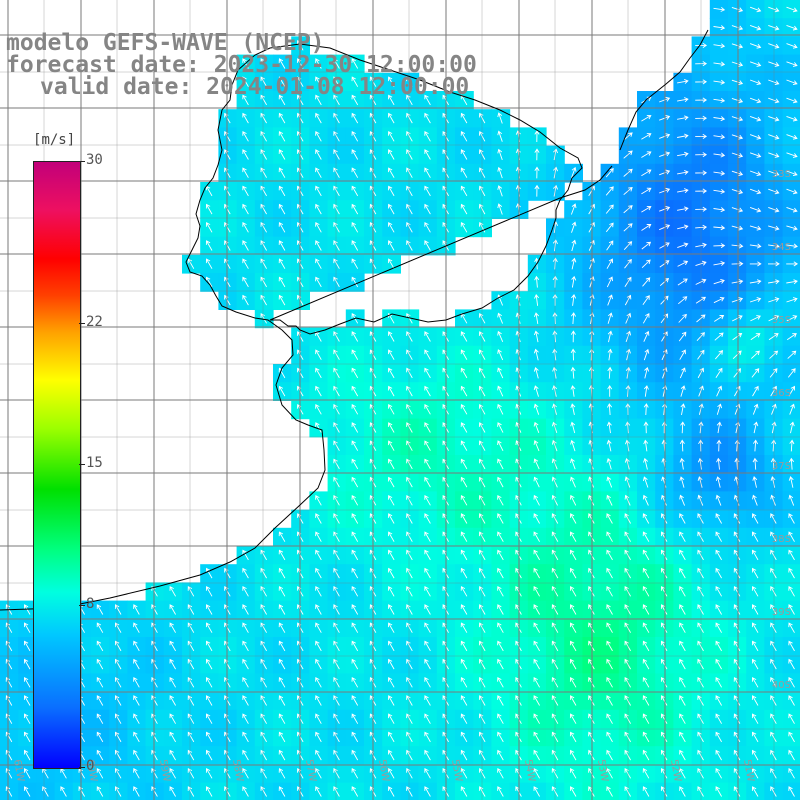 This screenshot has width=800, height=800. What do you see at coordinates (781, 393) in the screenshot?
I see `latitude-label: 36S` at bounding box center [781, 393].